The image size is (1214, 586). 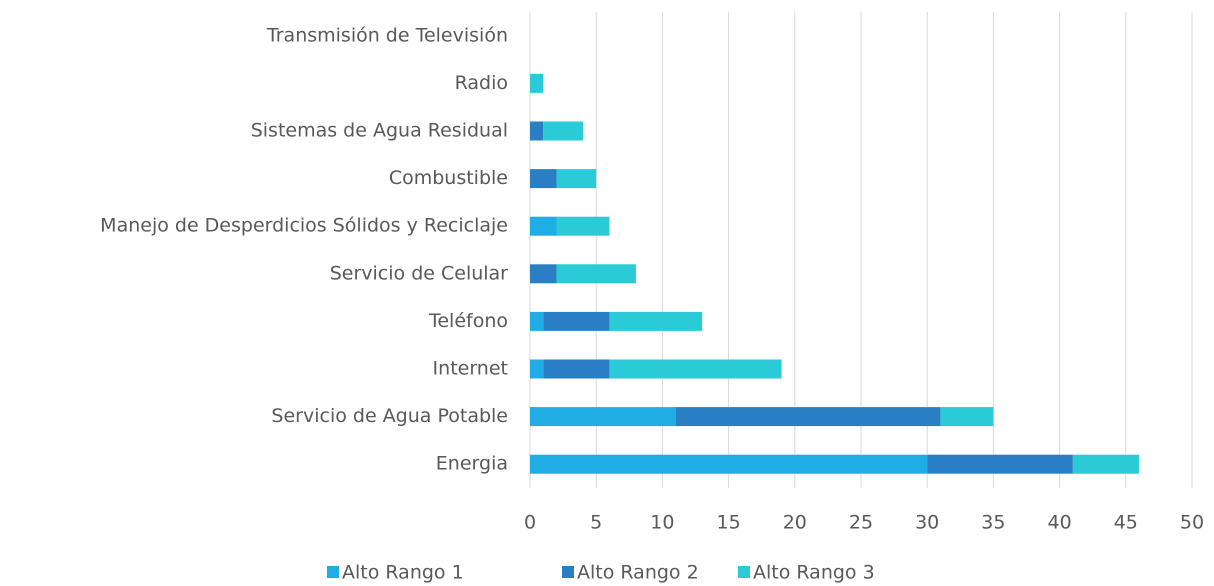 What do you see at coordinates (861, 523) in the screenshot?
I see `x-tick-label: 25` at bounding box center [861, 523].